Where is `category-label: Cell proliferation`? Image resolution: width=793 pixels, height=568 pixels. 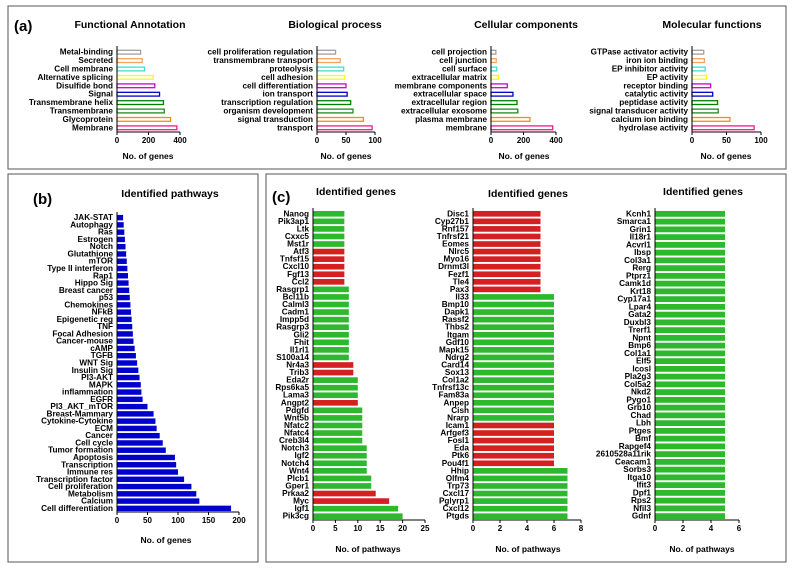
category-label: Cell proliferation is located at coordinates (80, 486).